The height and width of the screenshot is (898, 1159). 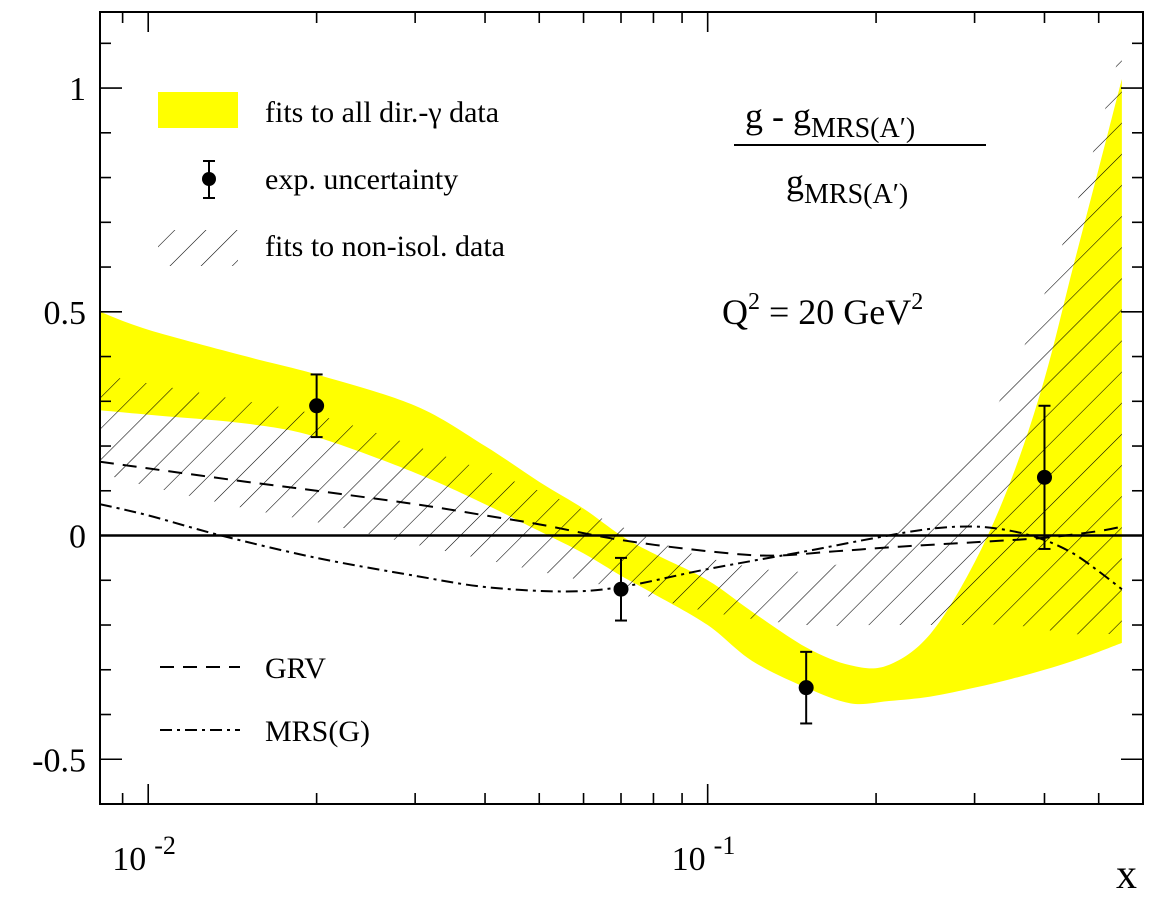 I want to click on x-tick-label-exponent: -2, so click(x=165, y=845).